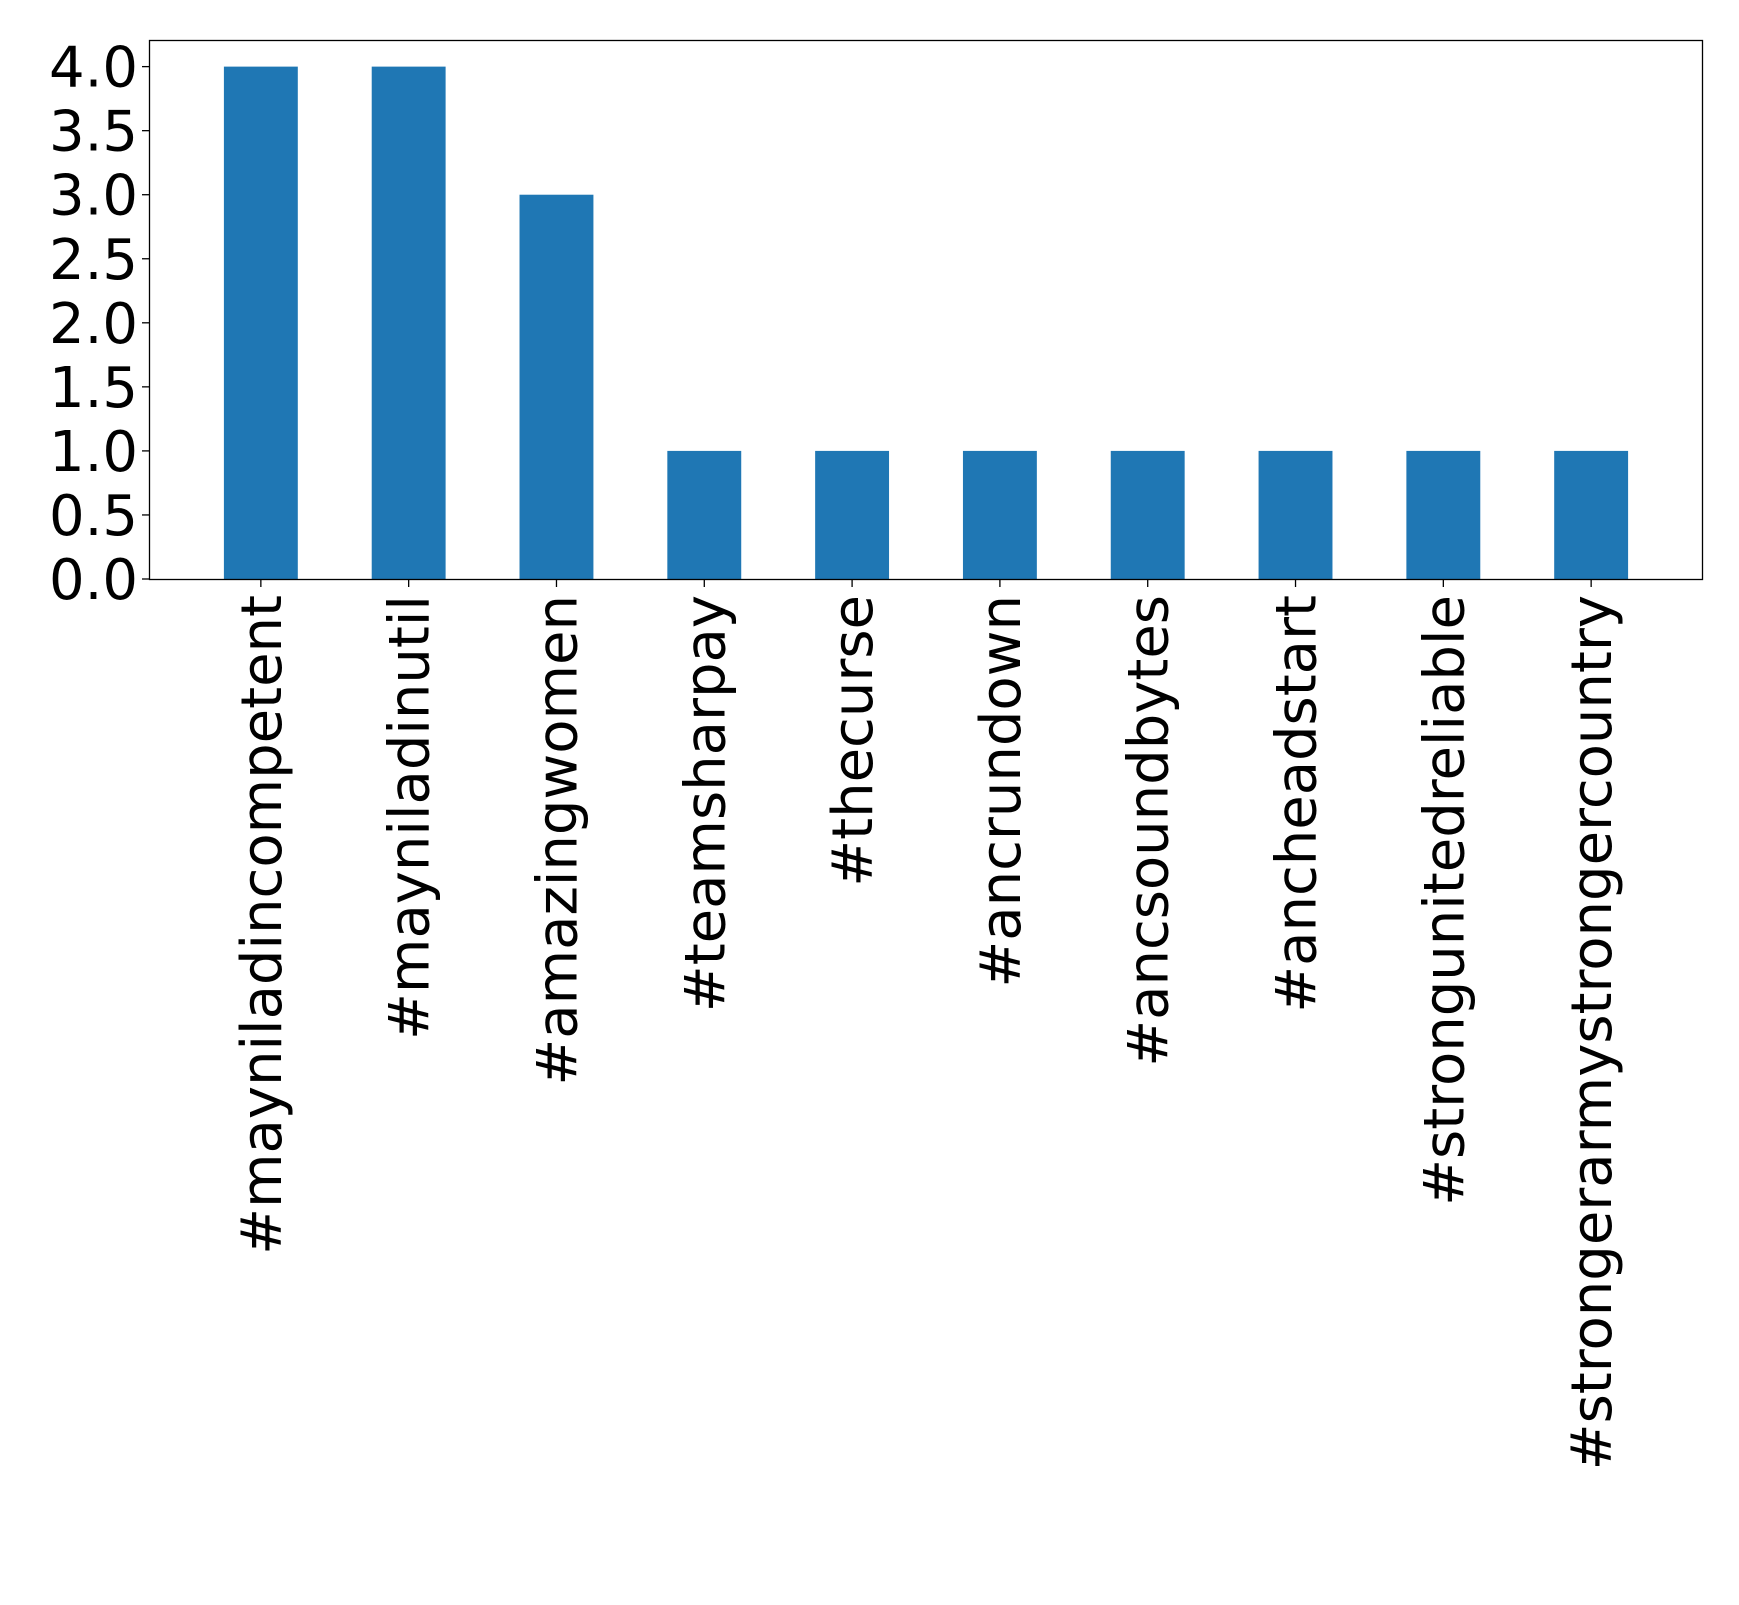 This screenshot has height=1605, width=1739. Describe the element at coordinates (705, 803) in the screenshot. I see `x-tick-label: #teamsharpay` at that location.